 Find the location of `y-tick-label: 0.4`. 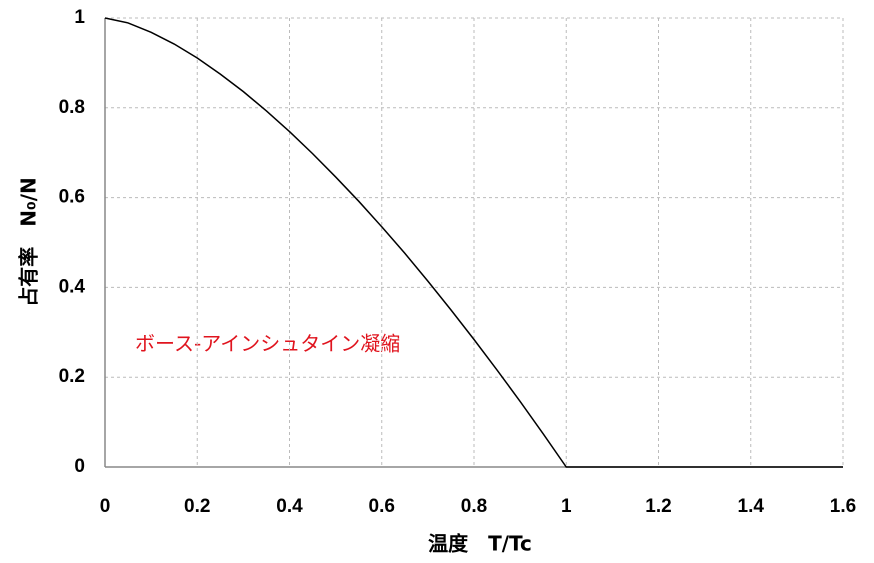

y-tick-label: 0.4 is located at coordinates (72, 286).